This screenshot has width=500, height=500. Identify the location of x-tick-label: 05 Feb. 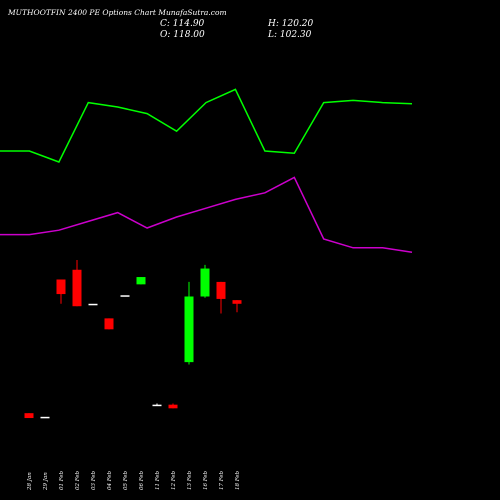
(126, 480).